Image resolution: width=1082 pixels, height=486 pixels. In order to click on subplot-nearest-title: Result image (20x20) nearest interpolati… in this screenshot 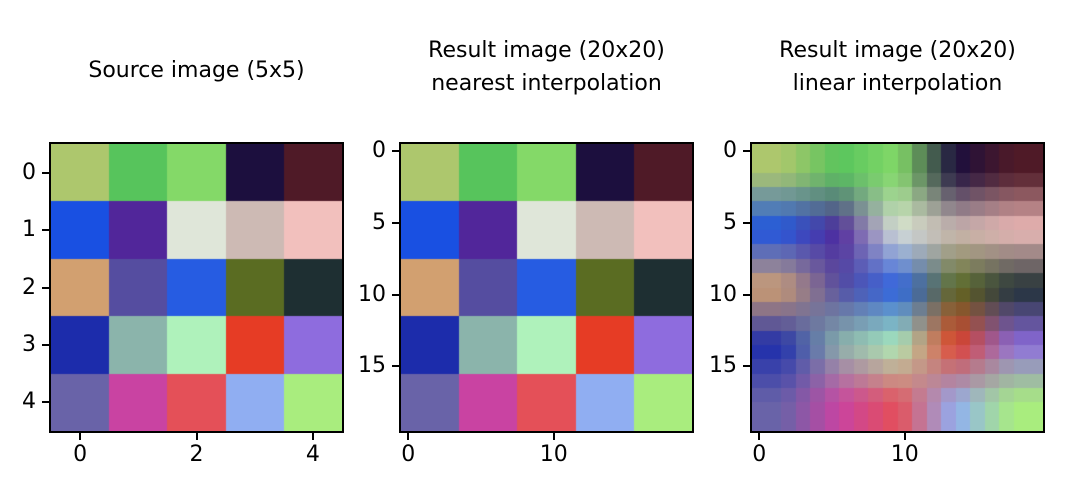, I will do `click(546, 67)`.